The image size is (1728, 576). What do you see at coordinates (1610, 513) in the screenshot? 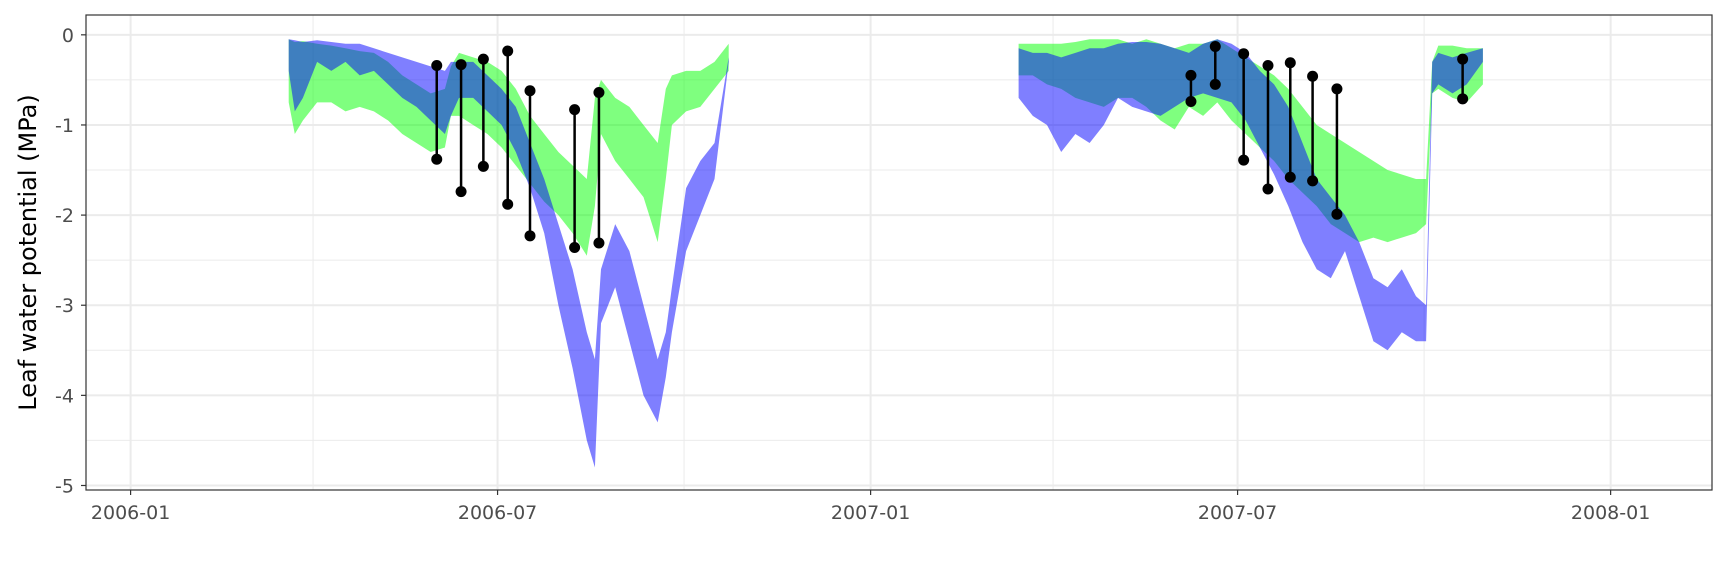
I see `x-tick-label: 2008-01` at bounding box center [1610, 513].